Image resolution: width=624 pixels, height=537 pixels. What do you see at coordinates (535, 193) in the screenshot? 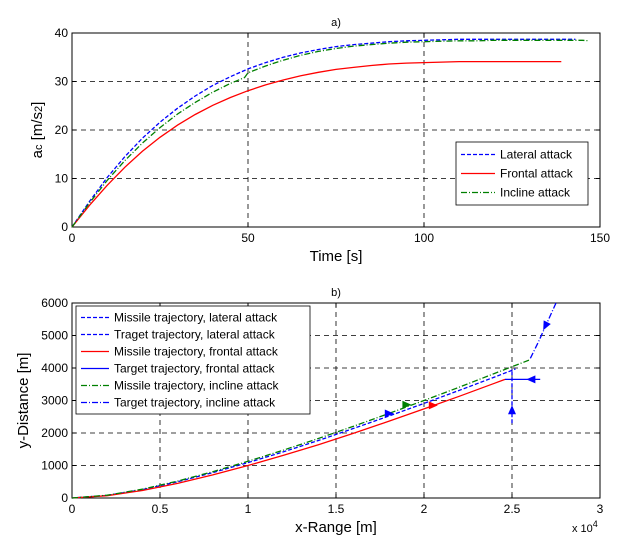
I see `legend-label: Incline attack` at bounding box center [535, 193].